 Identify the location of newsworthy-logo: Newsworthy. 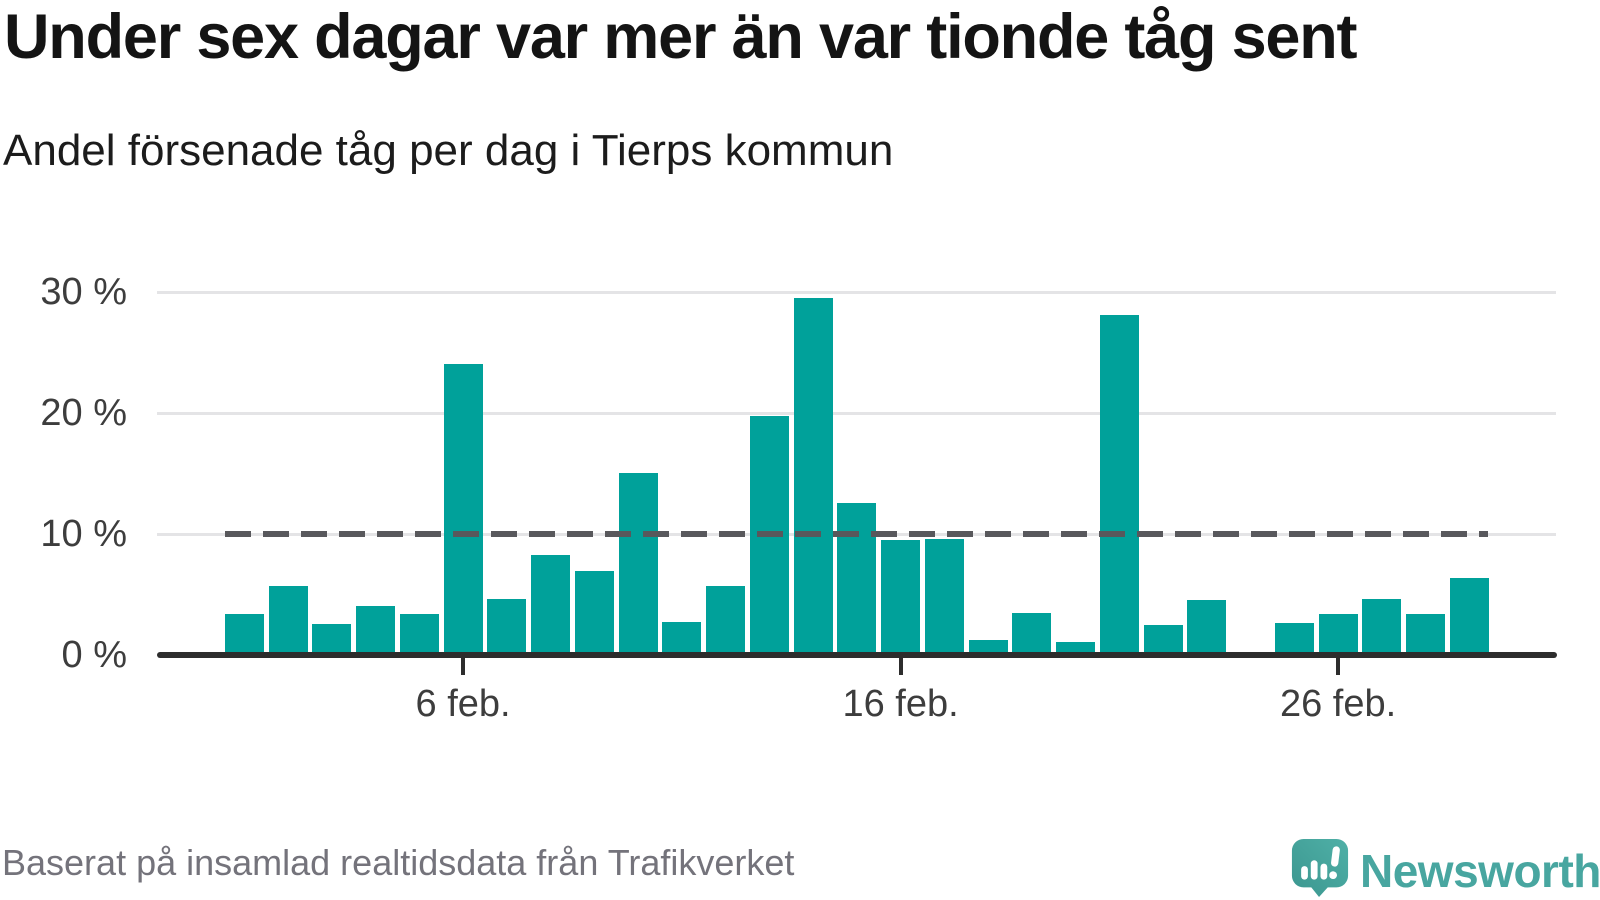
(1445, 867).